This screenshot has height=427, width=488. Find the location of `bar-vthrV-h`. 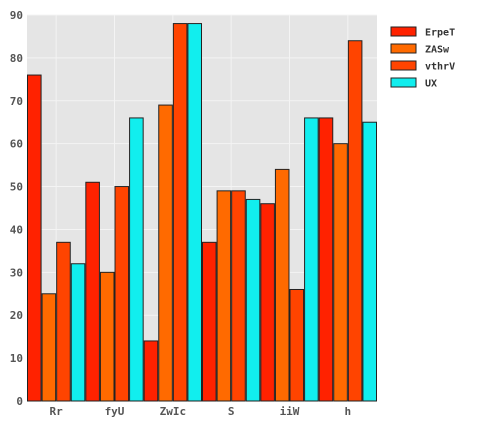

bar-vthrV-h is located at coordinates (355, 221).